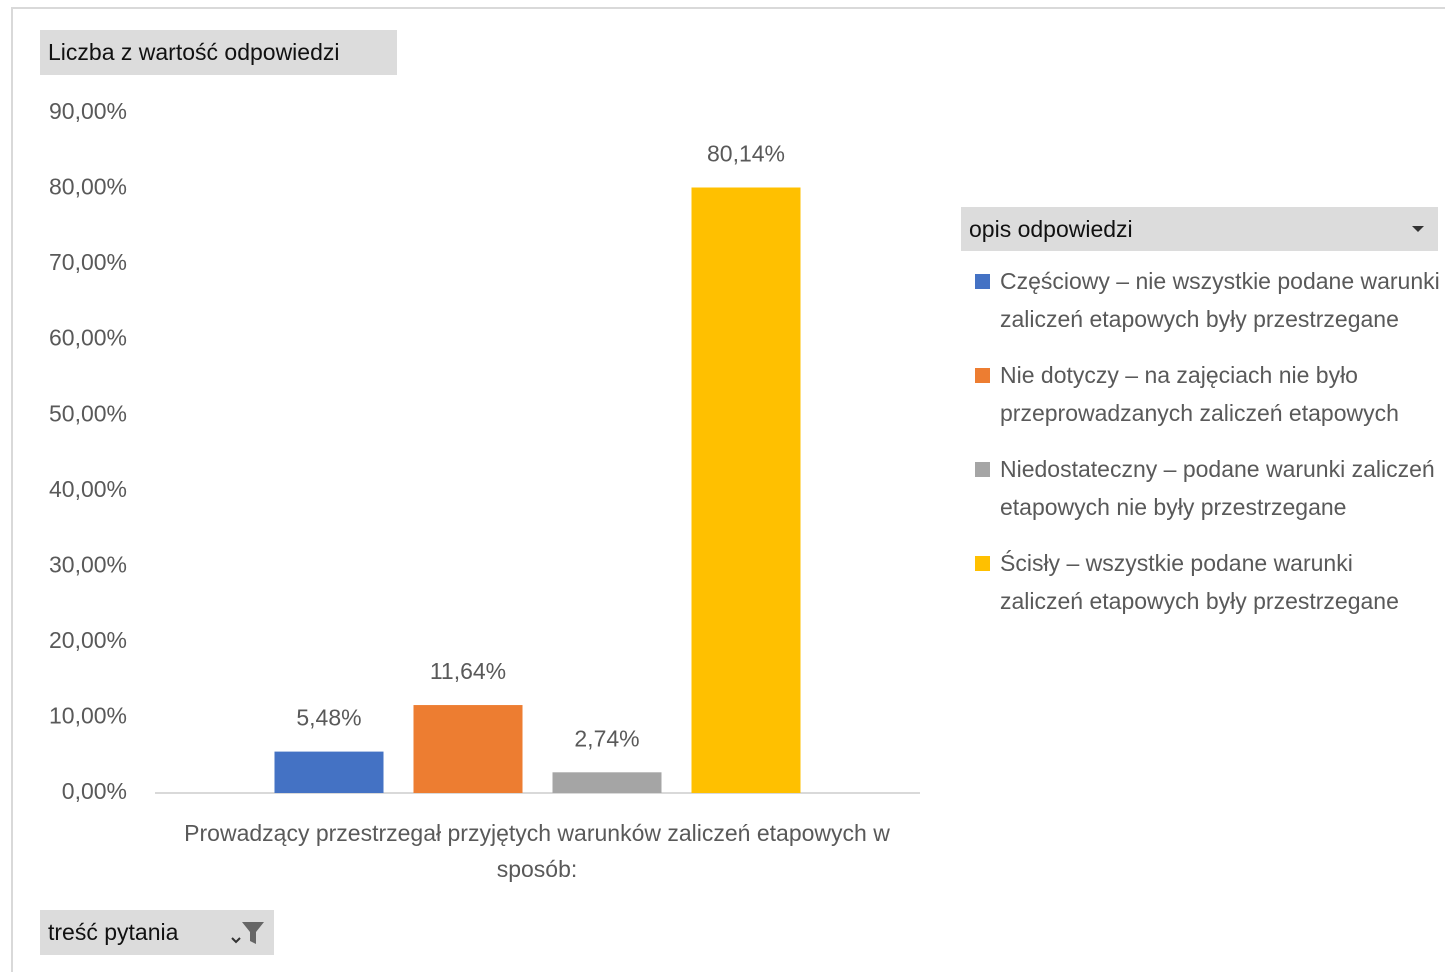  What do you see at coordinates (1418, 229) in the screenshot?
I see `dropdown-arrow` at bounding box center [1418, 229].